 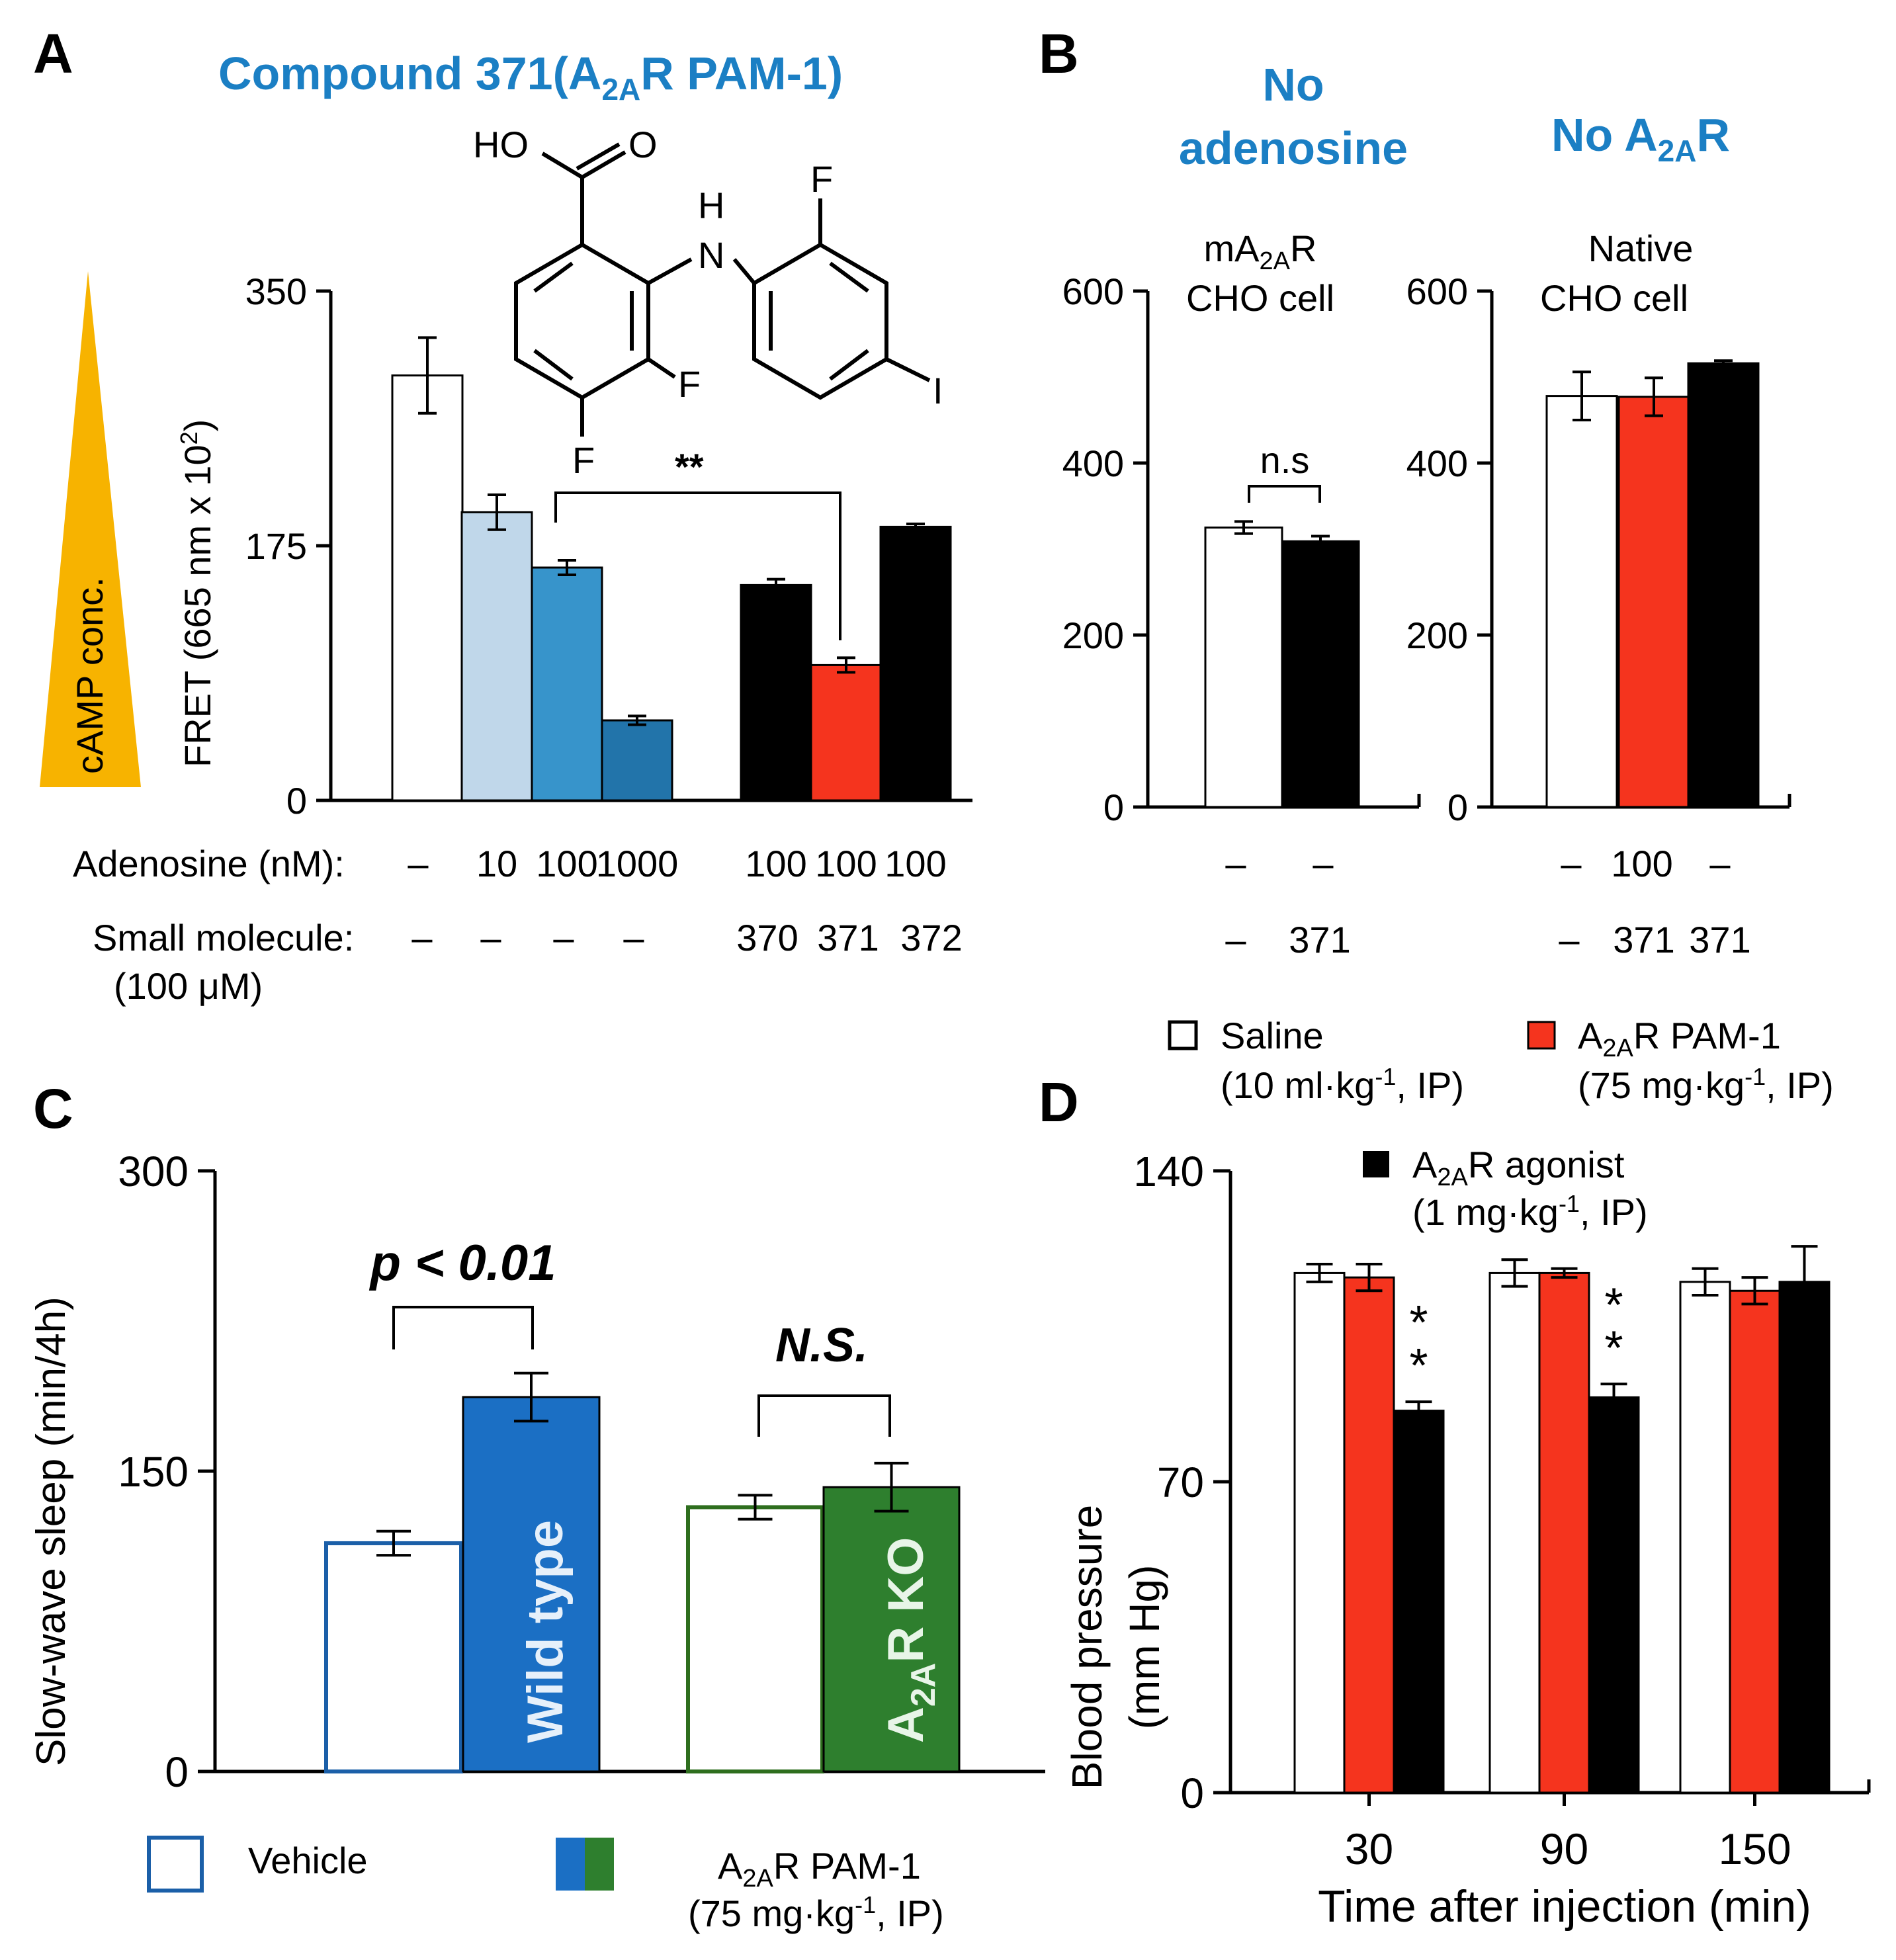 What do you see at coordinates (188, 986) in the screenshot?
I see `row2-sub: (100 μM)` at bounding box center [188, 986].